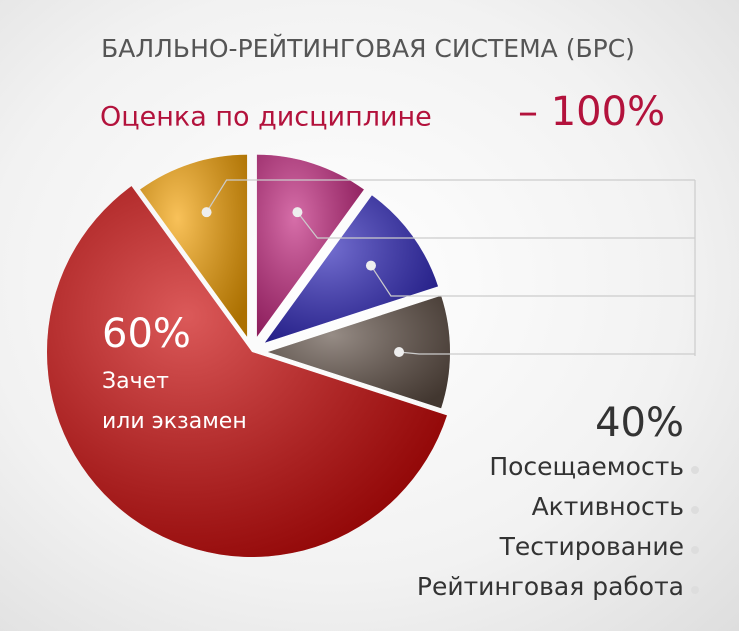  Describe the element at coordinates (639, 423) in the screenshot. I see `group-total-label: 40%` at that location.